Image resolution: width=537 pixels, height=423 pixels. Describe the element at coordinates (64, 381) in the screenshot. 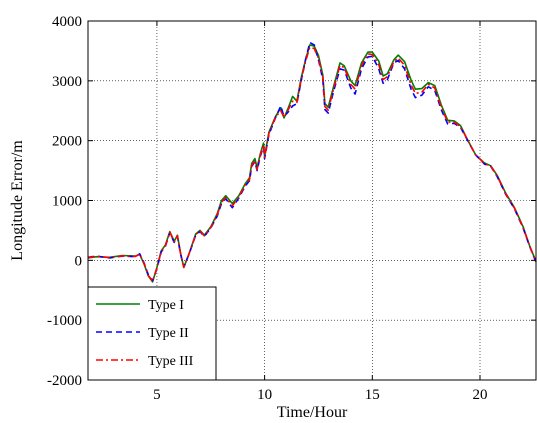

I see `y-tick-label: -2000` at that location.